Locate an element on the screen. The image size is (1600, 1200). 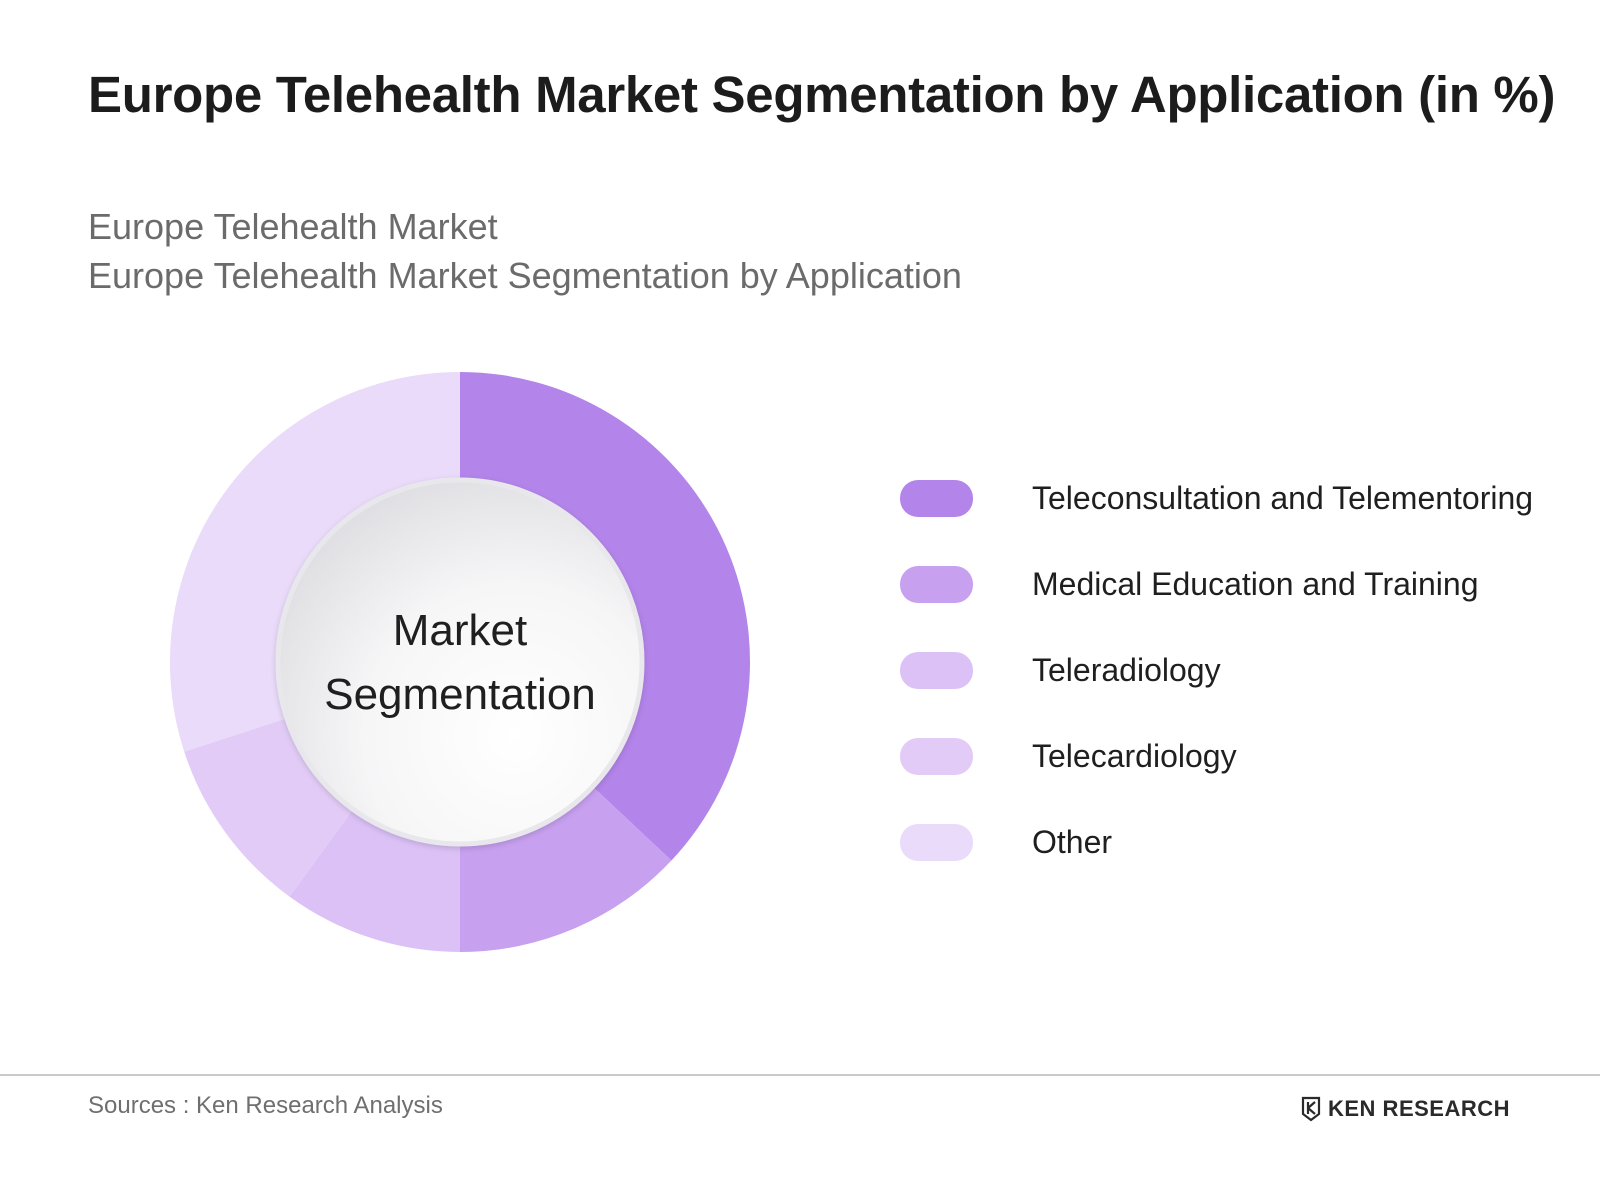
legend-item: Telecardiology is located at coordinates (1240, 781).